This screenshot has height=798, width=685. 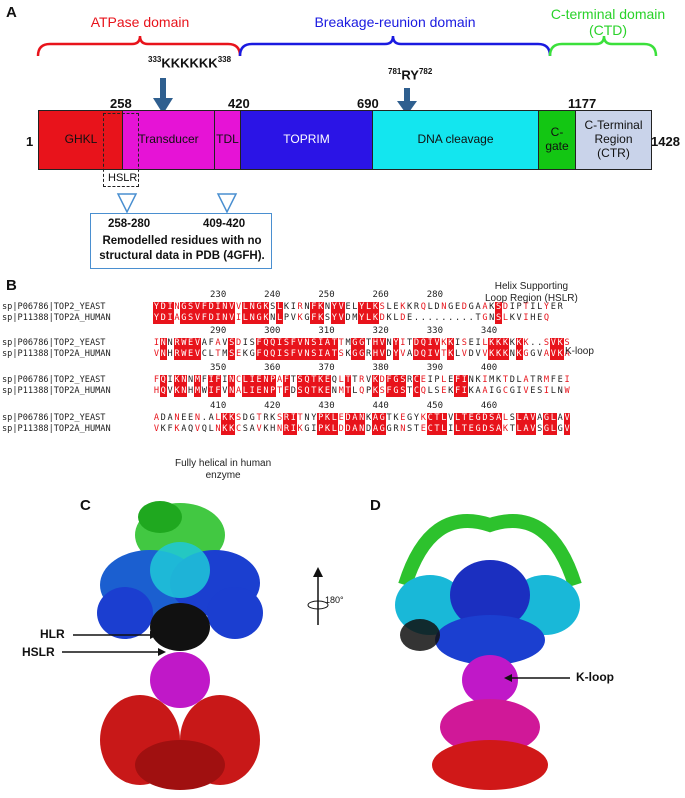 I want to click on ry-marker-seq: RY, so click(x=410, y=75).